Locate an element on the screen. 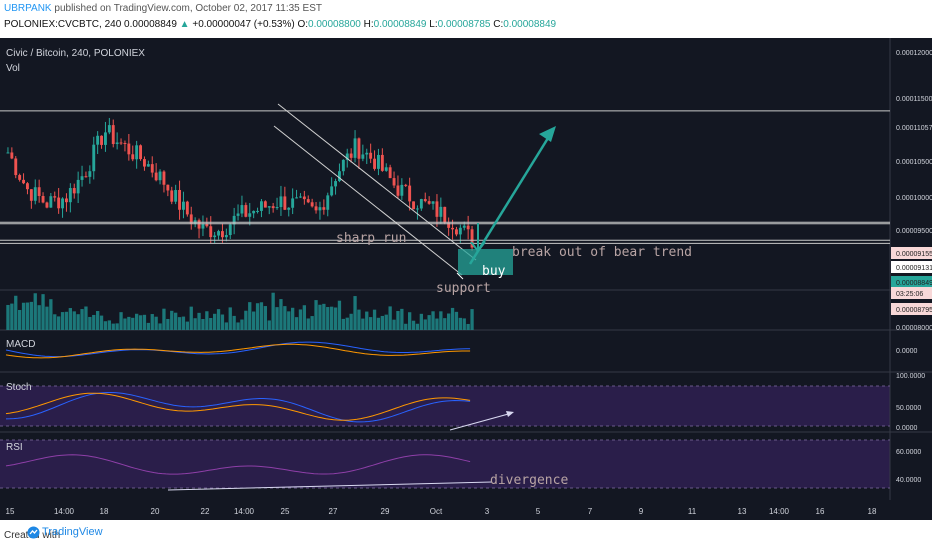 The height and width of the screenshot is (550, 932). time-tick-label: 3 is located at coordinates (487, 511).